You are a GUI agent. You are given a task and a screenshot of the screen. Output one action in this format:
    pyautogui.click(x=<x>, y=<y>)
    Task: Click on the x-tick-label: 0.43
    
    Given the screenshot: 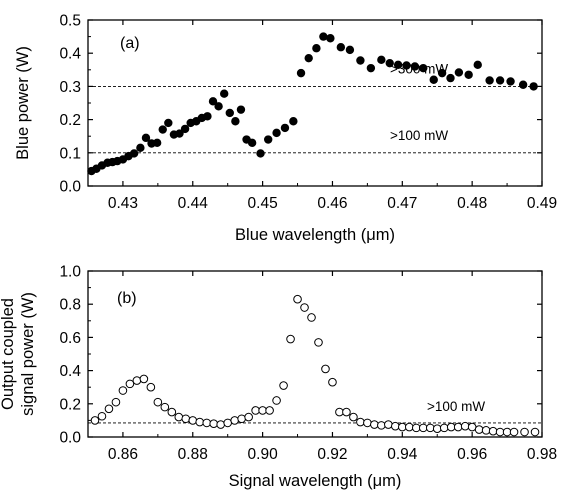 What is the action you would take?
    pyautogui.click(x=123, y=203)
    